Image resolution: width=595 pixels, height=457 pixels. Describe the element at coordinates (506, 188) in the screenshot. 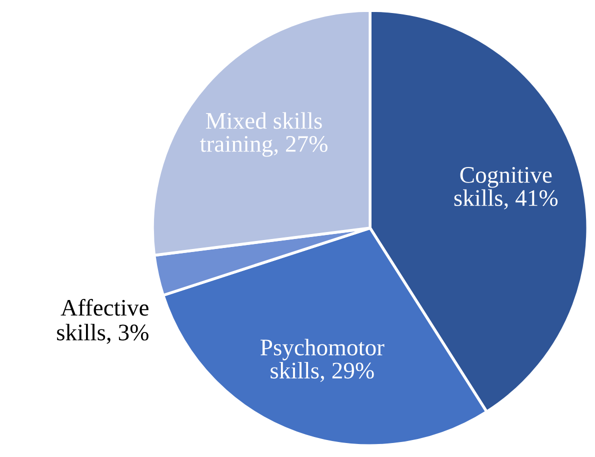

I see `slice-label: Cognitive skills, 41%` at that location.